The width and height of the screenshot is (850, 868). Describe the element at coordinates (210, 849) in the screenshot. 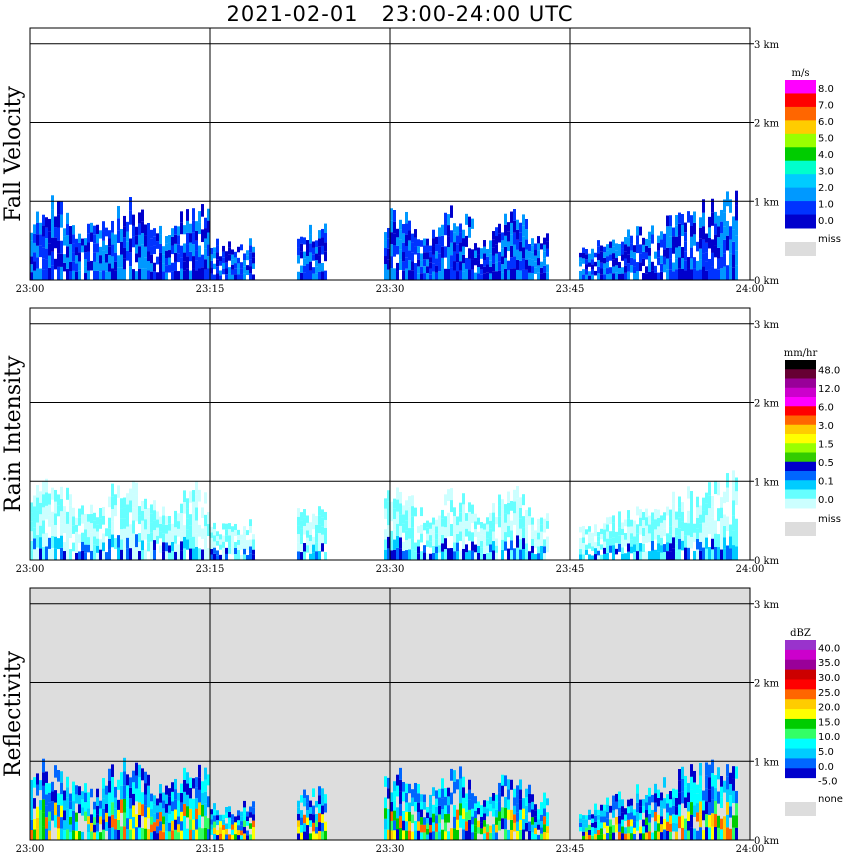

I see `x-tick-label: 23:15` at that location.